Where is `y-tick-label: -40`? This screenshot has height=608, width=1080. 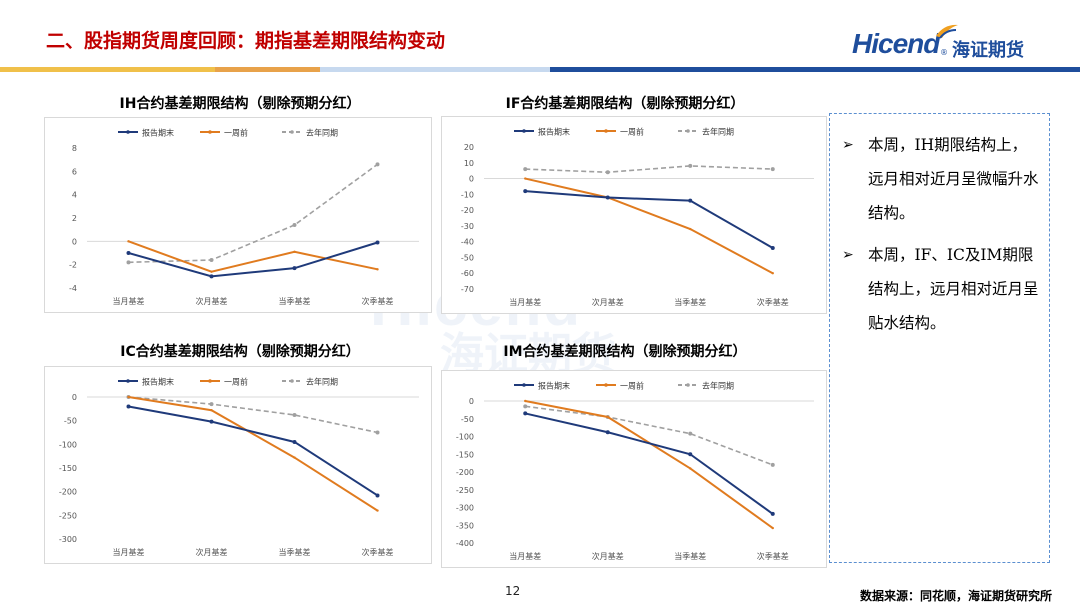 y-tick-label: -40 is located at coordinates (467, 242).